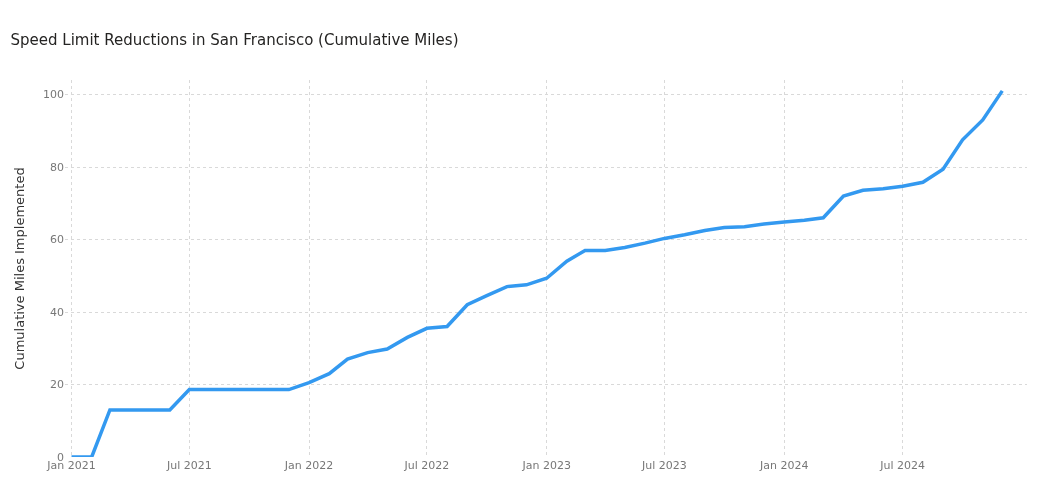  What do you see at coordinates (19, 268) in the screenshot?
I see `y-axis-title: Cumulative Miles Implemented` at bounding box center [19, 268].